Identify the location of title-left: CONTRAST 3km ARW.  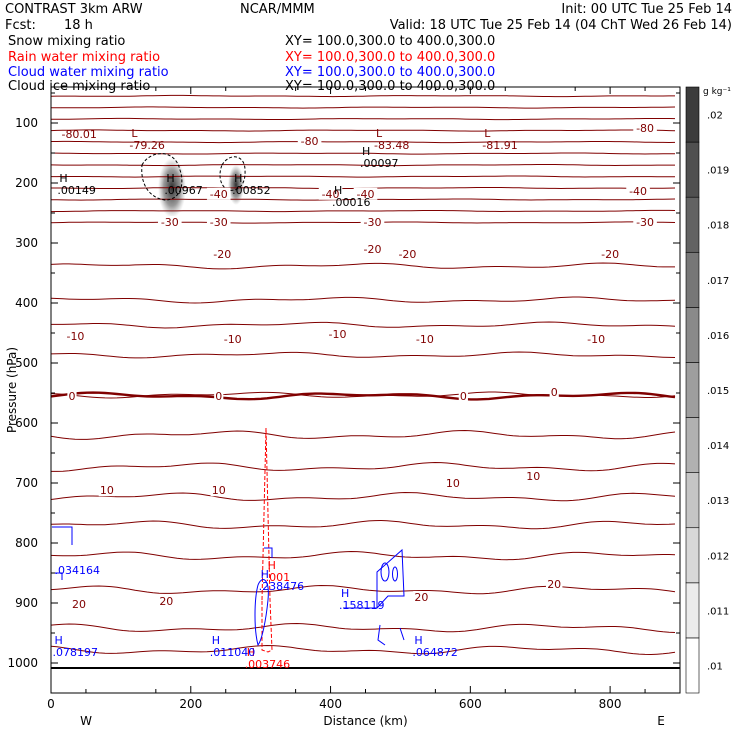
(74, 9).